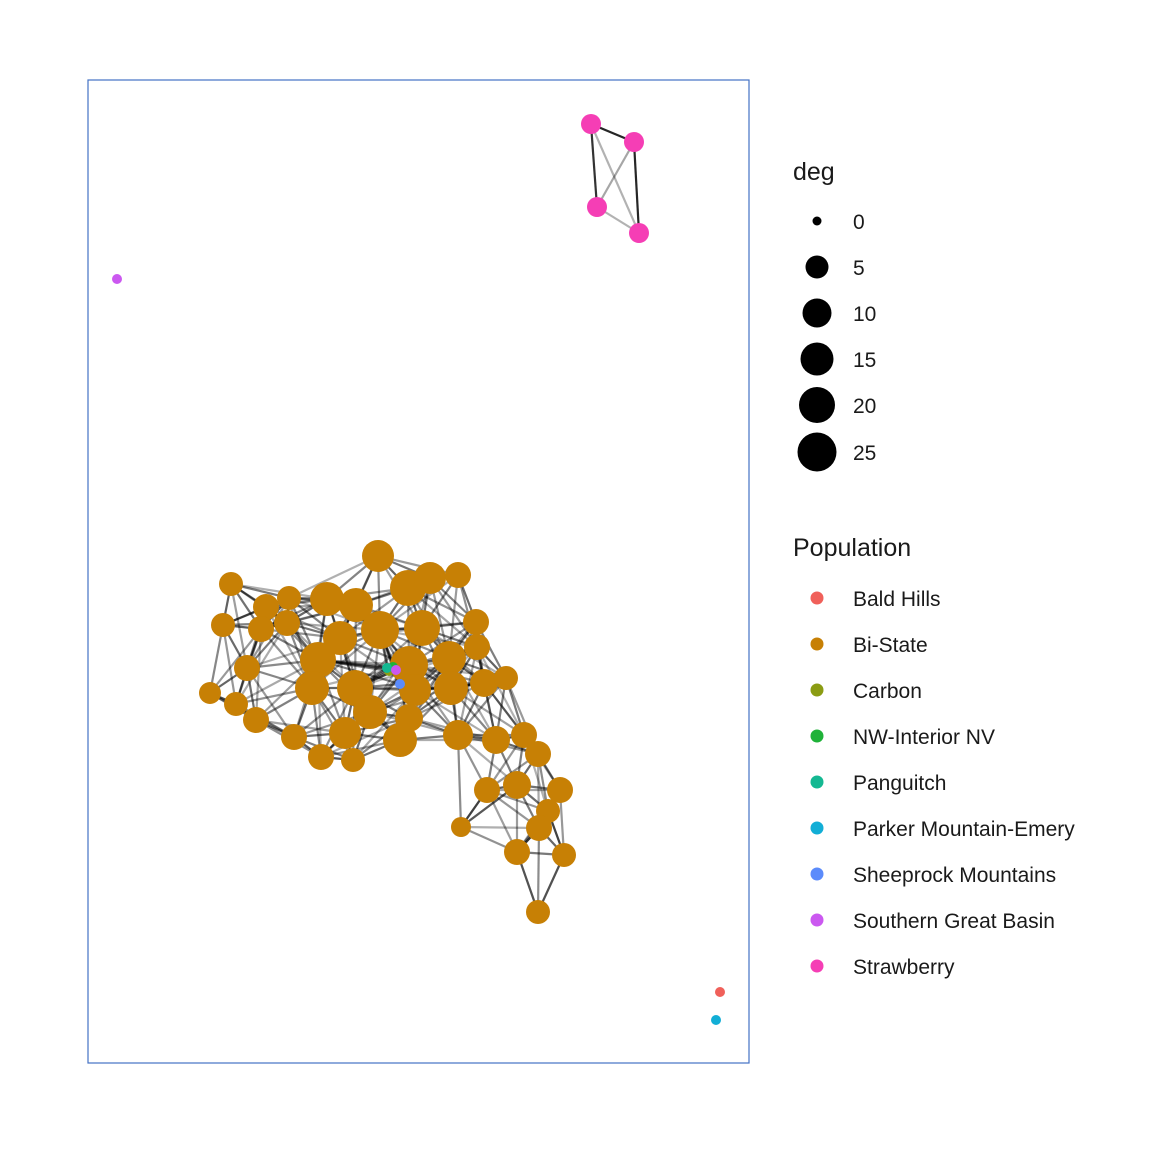  What do you see at coordinates (817, 966) in the screenshot?
I see `legend-population-key-strawberry` at bounding box center [817, 966].